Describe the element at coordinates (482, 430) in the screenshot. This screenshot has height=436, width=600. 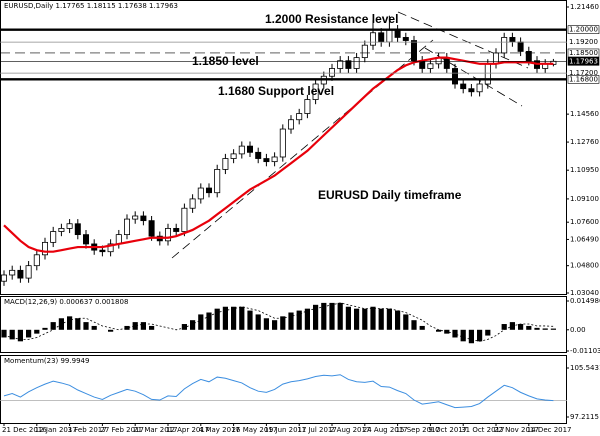
I see `x-tick-label: 31 Oct 2017` at that location.